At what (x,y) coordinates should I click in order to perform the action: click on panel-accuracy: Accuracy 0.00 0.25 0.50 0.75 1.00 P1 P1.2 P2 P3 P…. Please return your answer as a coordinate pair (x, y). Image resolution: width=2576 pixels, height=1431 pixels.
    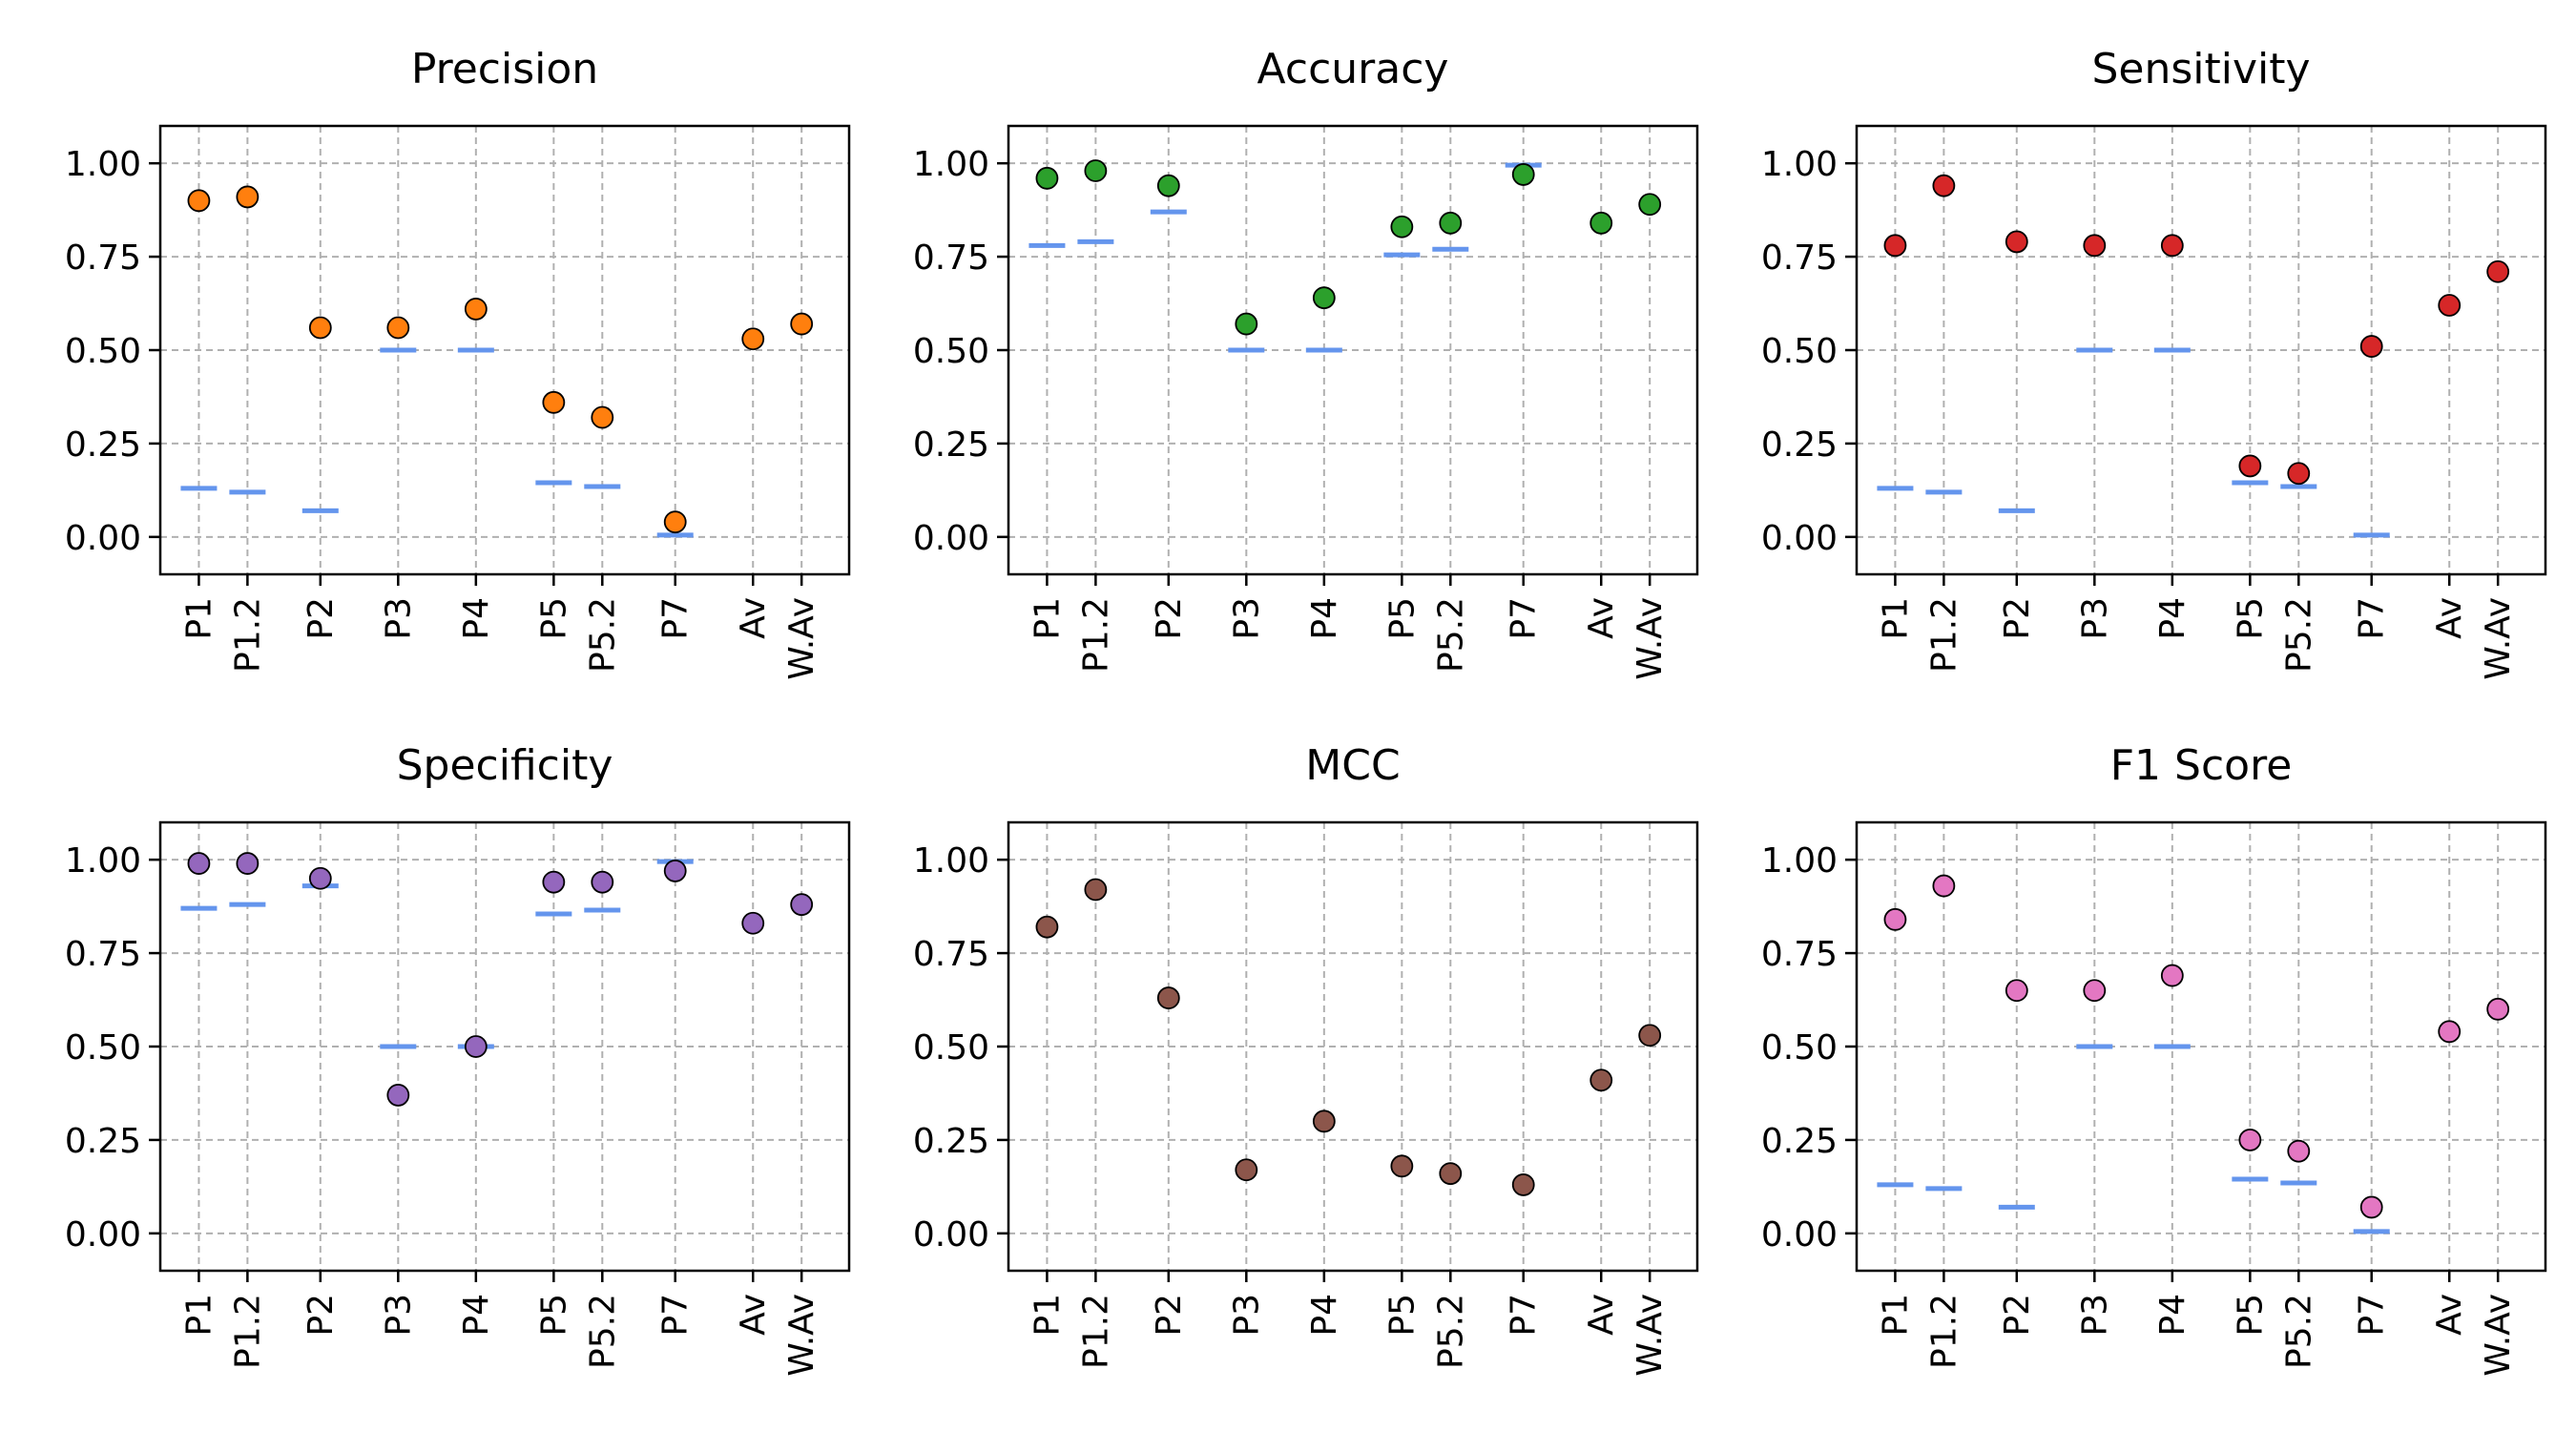
    Looking at the image, I should click on (1306, 362).